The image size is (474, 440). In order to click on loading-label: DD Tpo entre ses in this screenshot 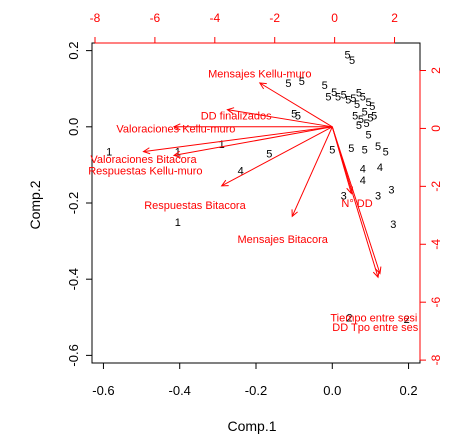, I will do `click(375, 328)`.